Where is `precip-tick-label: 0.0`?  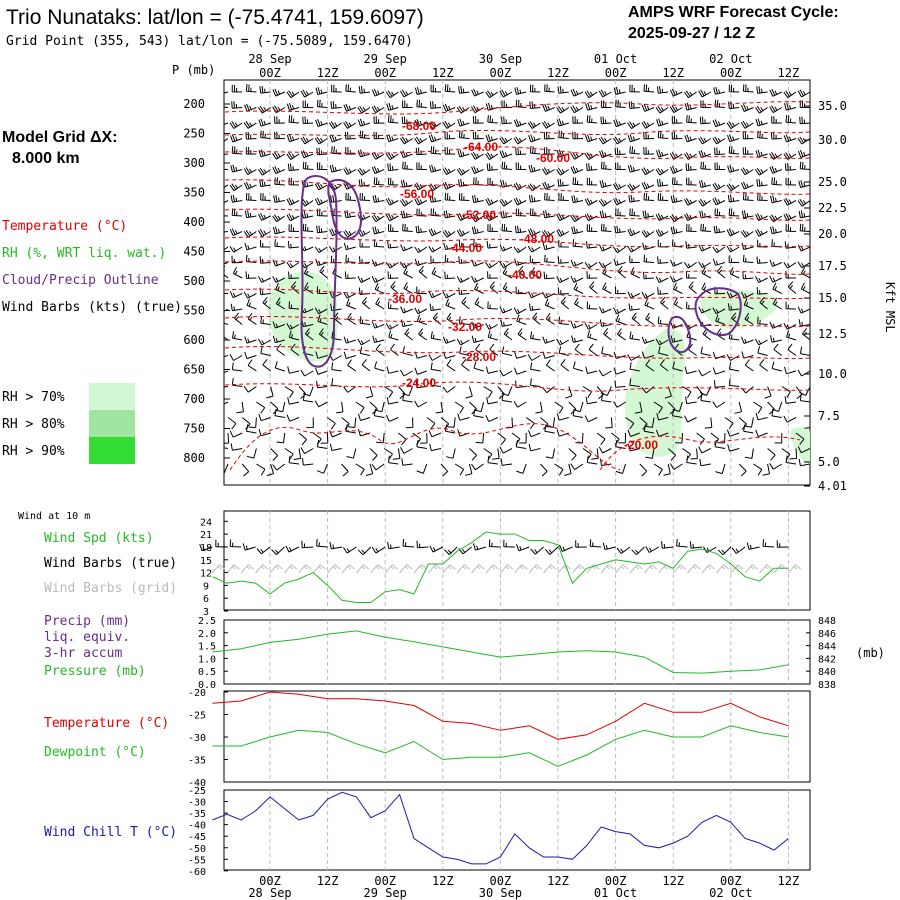
precip-tick-label: 0.0 is located at coordinates (207, 685).